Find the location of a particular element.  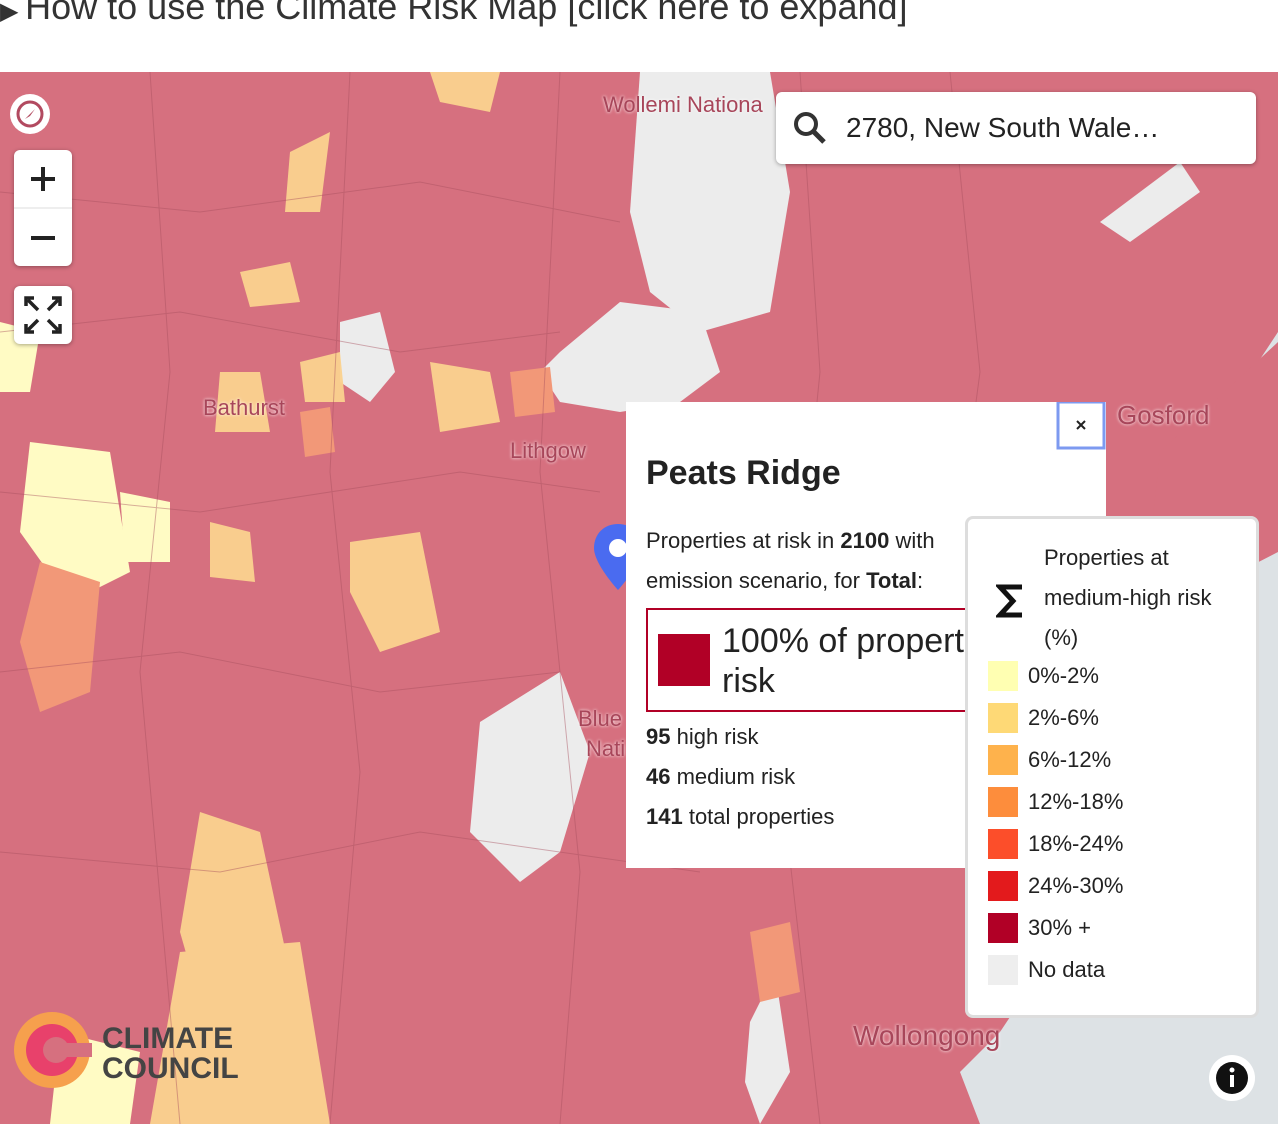

legend-label: 12%-18% is located at coordinates (1076, 801).